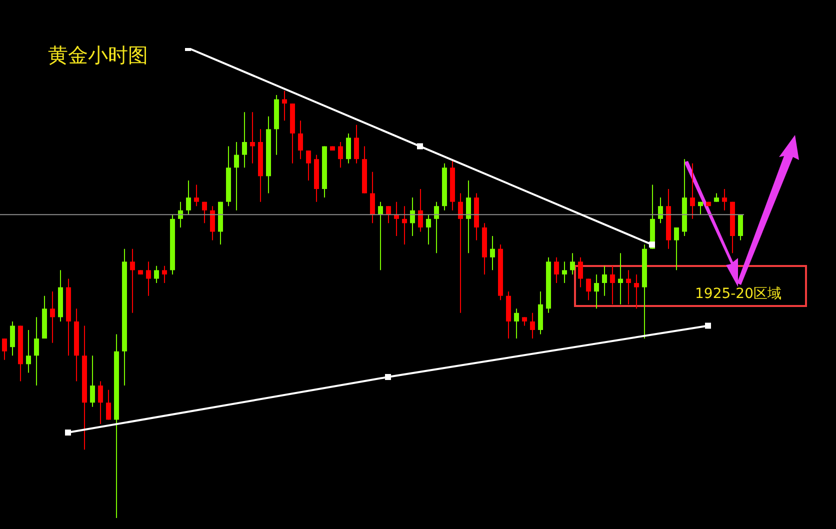 The width and height of the screenshot is (836, 529). I want to click on chart-title: 黄金小时图, so click(98, 55).